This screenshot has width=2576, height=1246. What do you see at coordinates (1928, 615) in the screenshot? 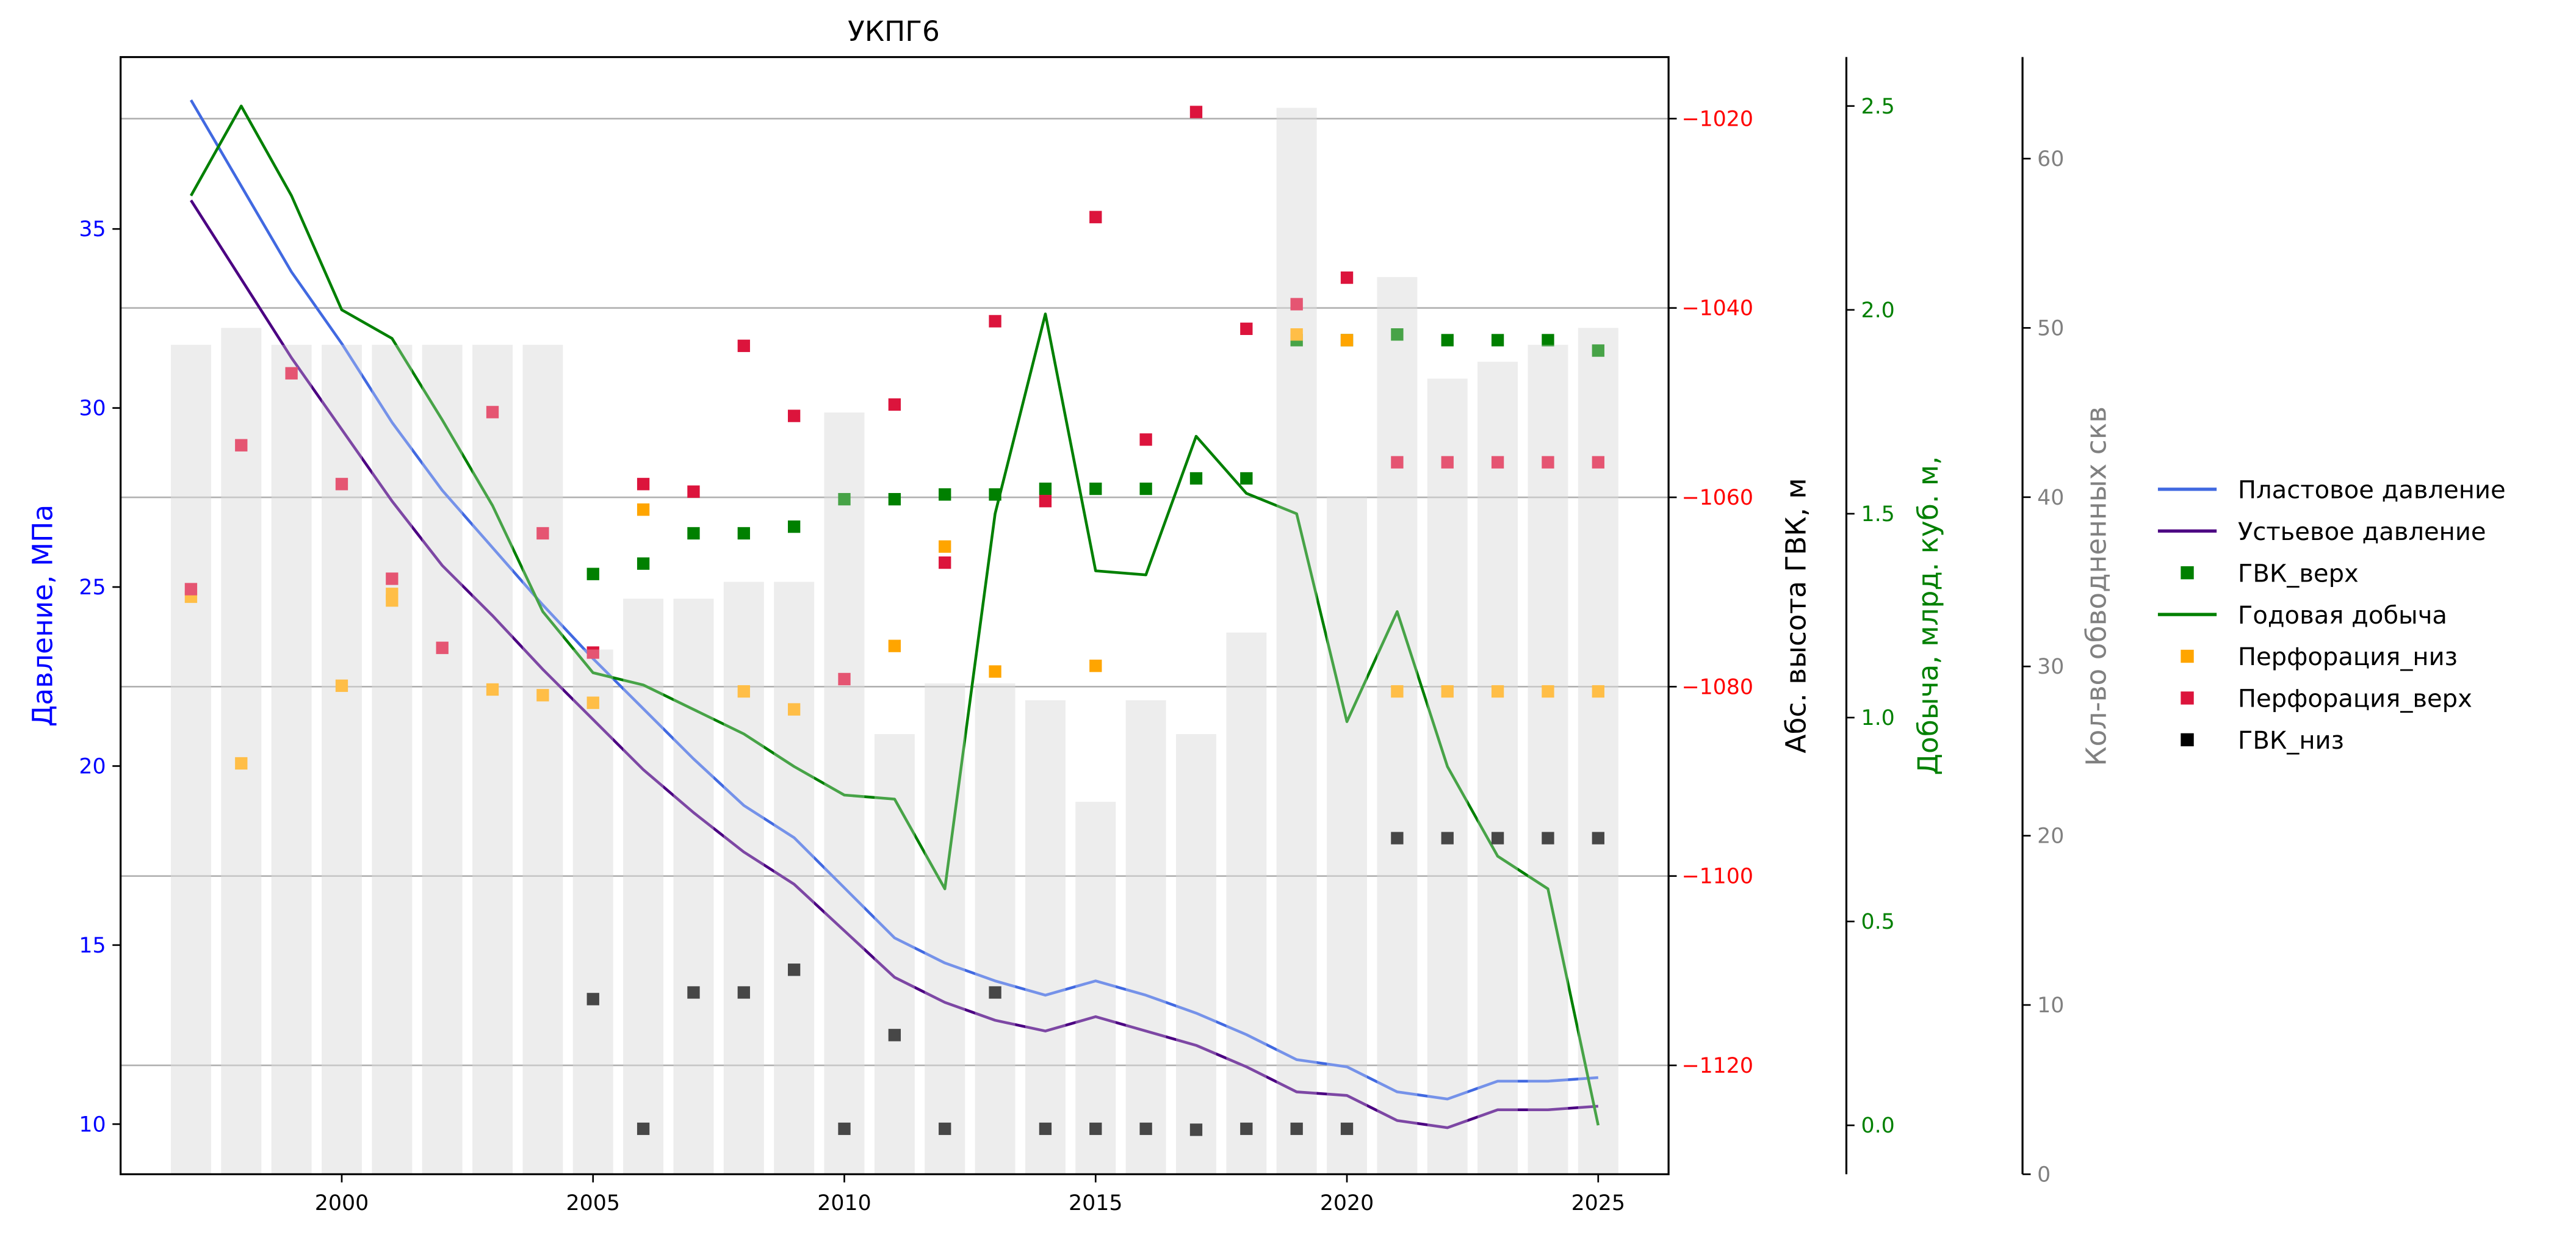
I see `production-axis-label: Добыча, млрд. куб. м,` at bounding box center [1928, 615].